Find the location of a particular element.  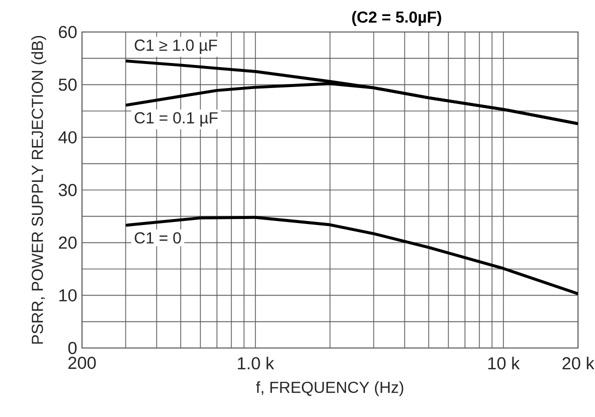

series-label: C1 = 0.1 µF is located at coordinates (176, 119).